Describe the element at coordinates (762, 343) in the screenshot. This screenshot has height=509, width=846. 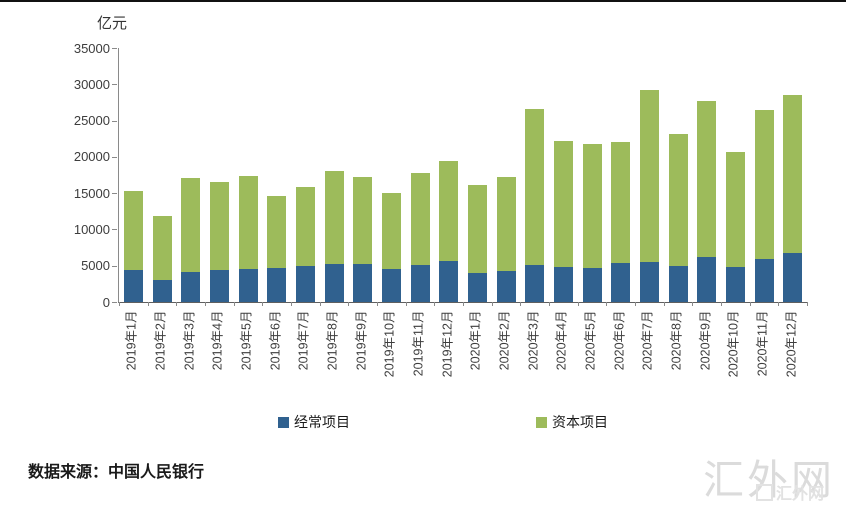
I see `x-tick-label: 2020年11月` at that location.